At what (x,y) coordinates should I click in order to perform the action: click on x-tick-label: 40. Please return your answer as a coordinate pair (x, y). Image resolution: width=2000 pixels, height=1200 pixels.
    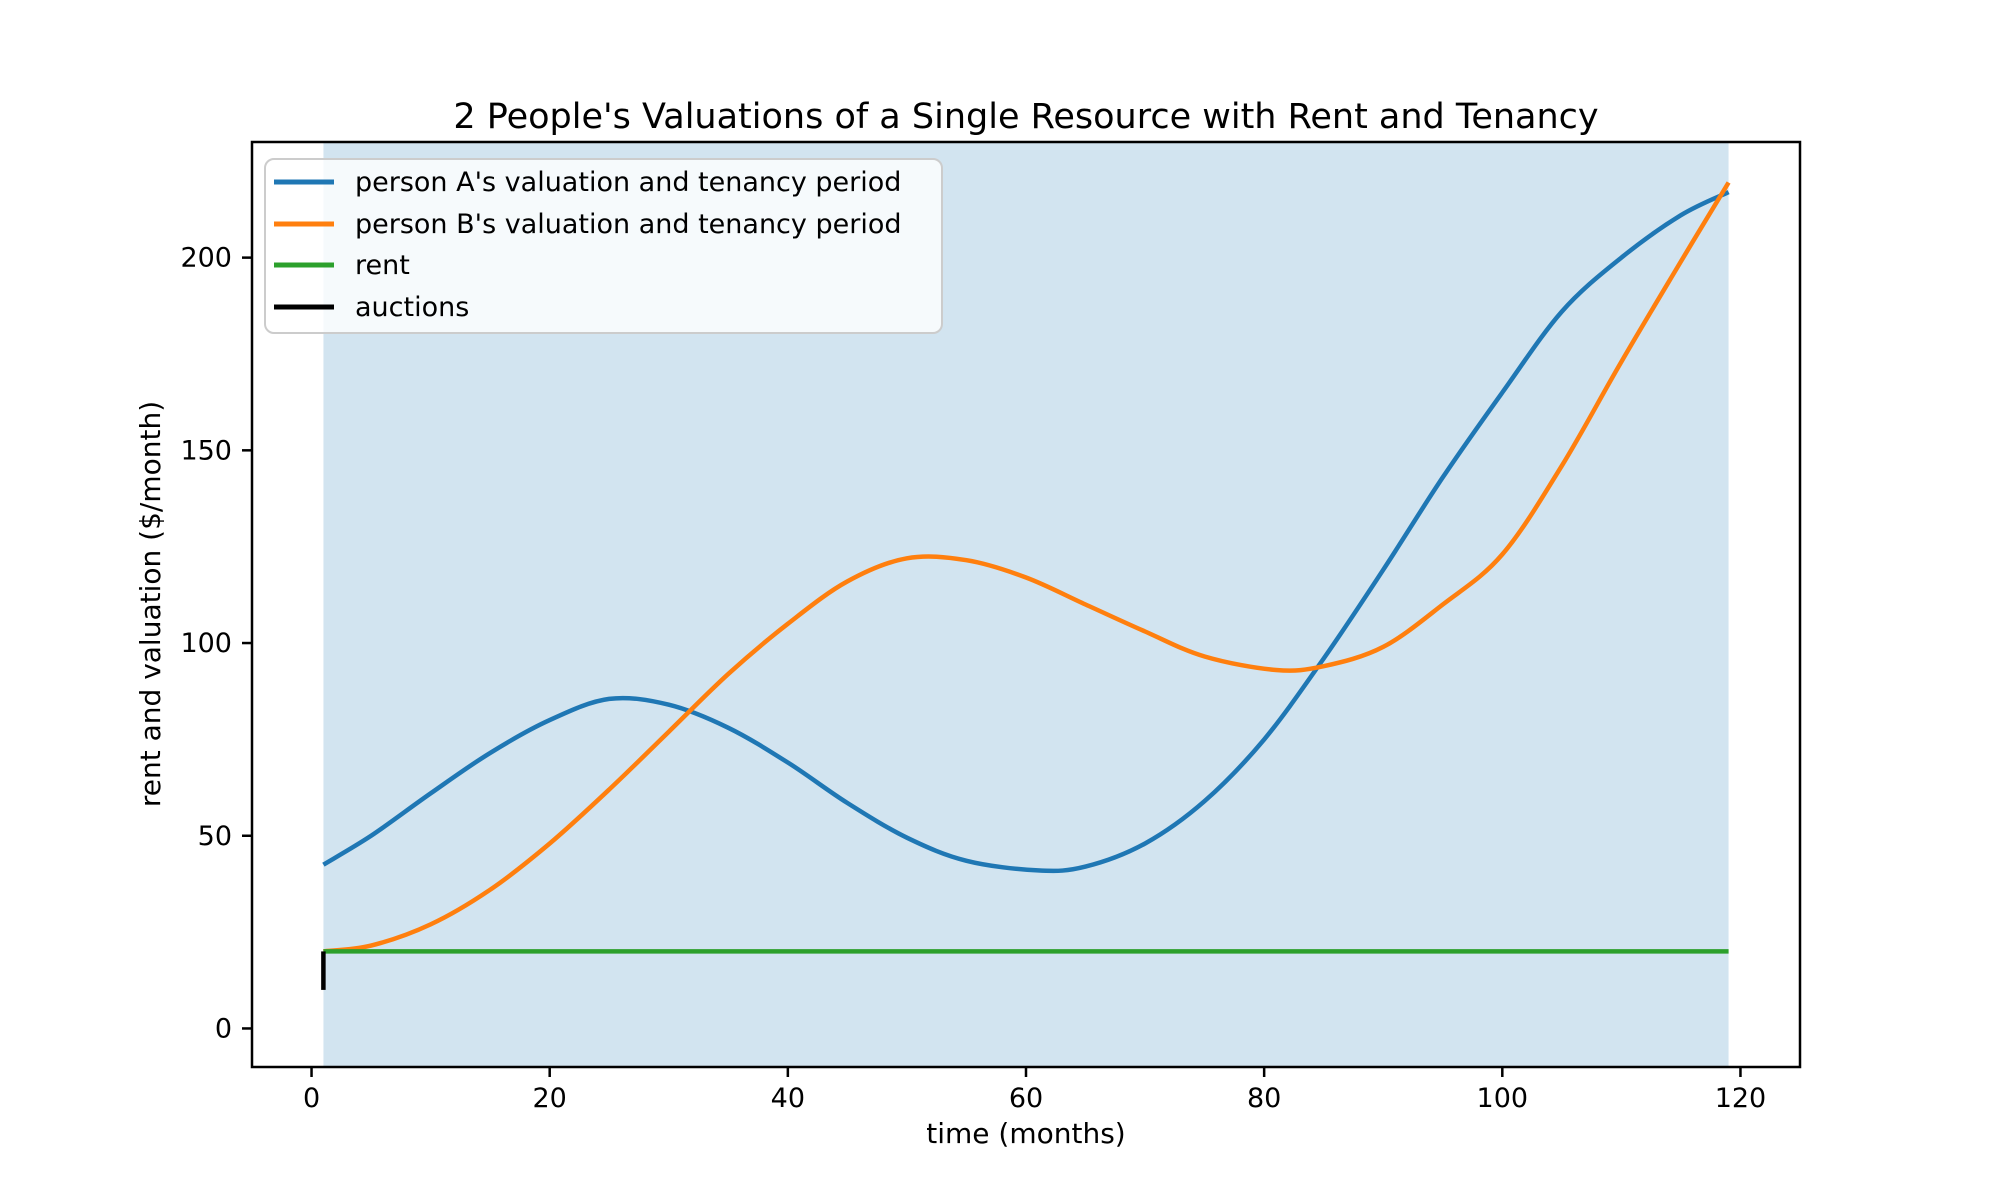
    Looking at the image, I should click on (788, 1098).